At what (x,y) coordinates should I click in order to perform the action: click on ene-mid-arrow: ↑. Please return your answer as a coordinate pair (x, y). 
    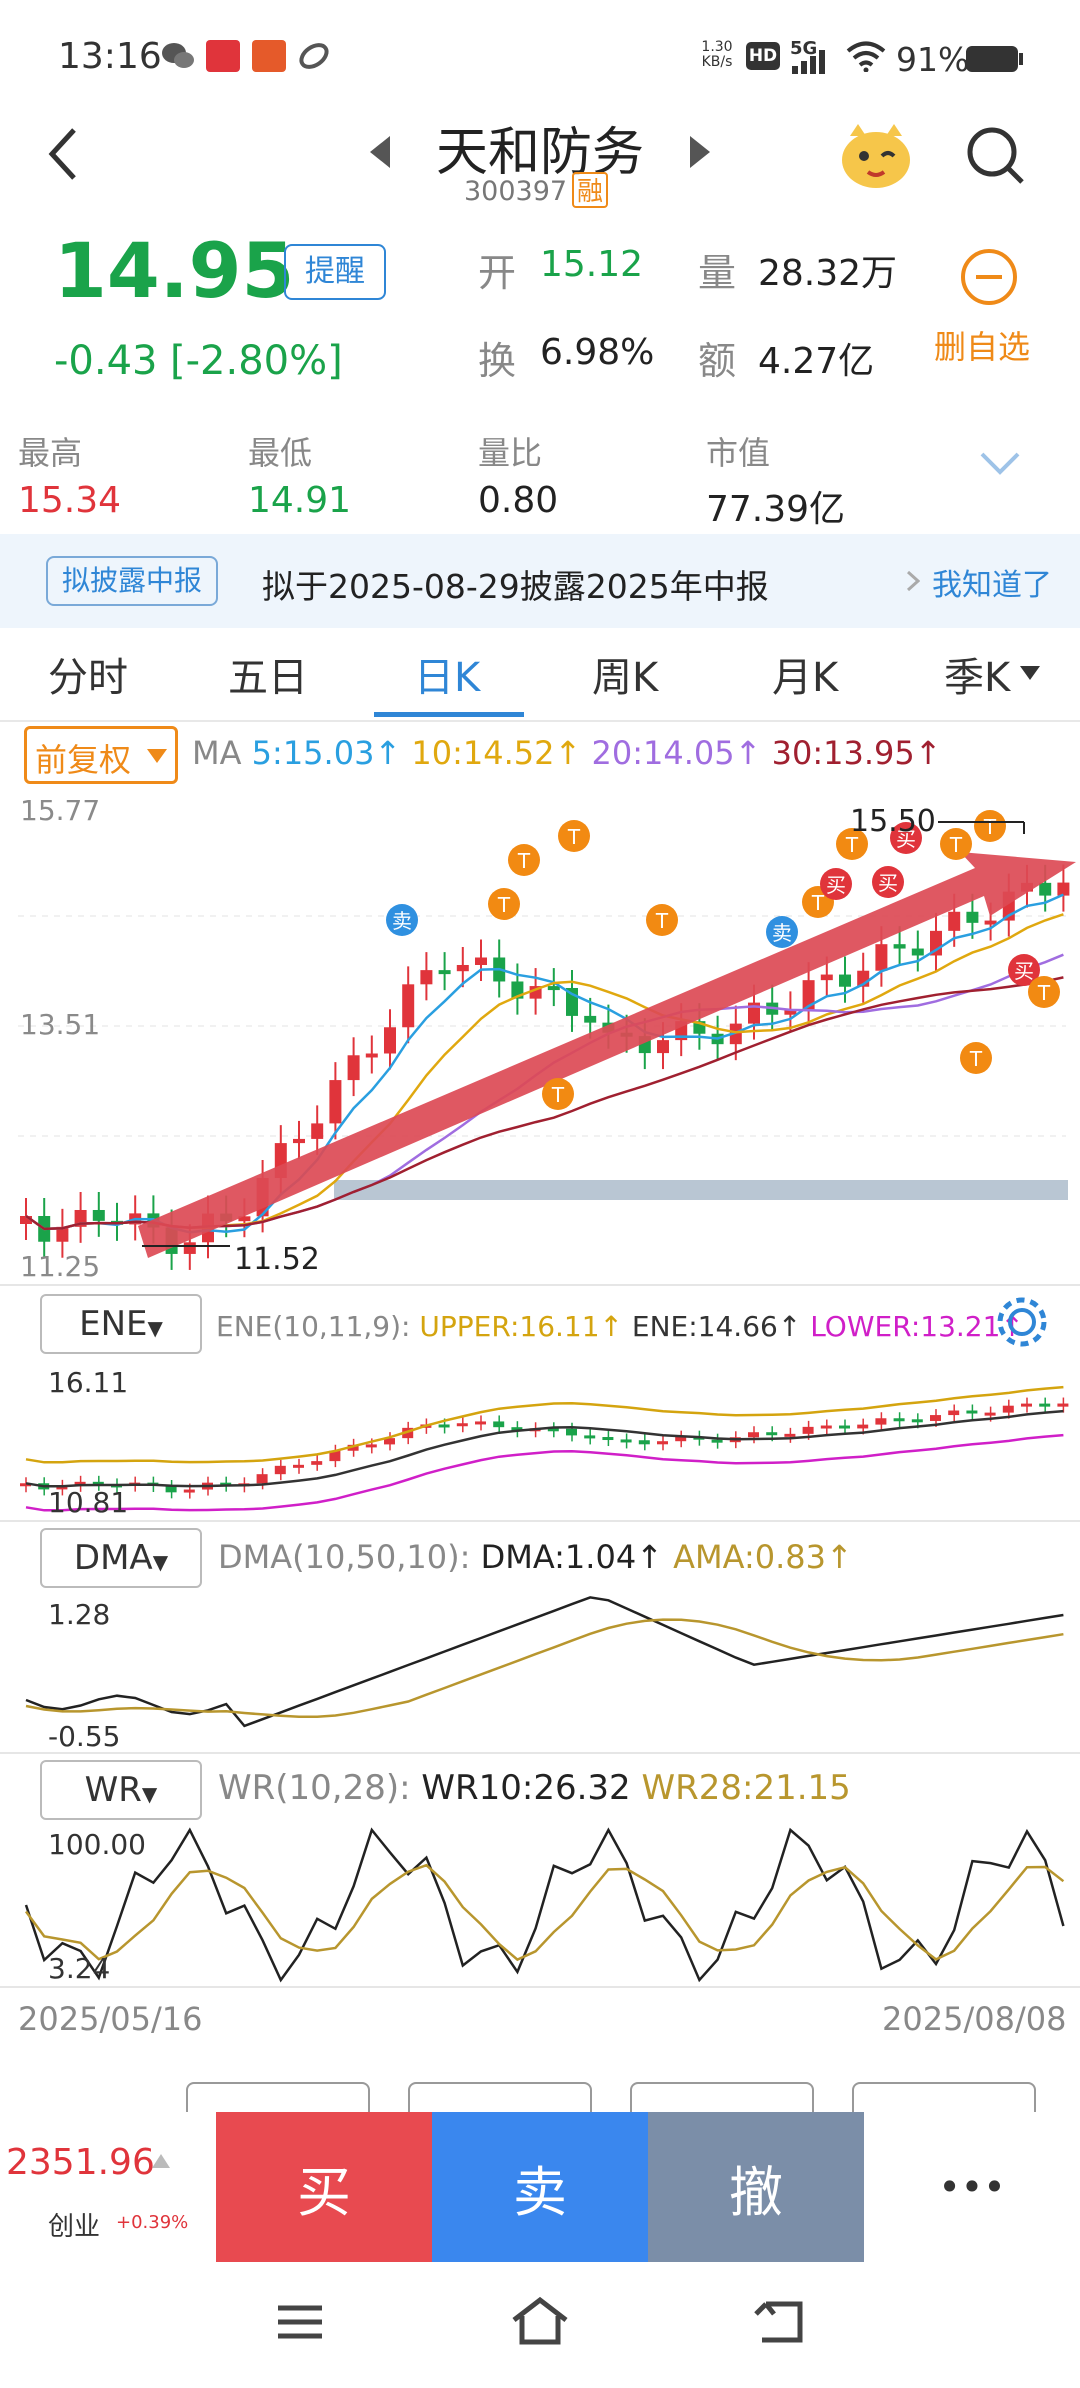
    Looking at the image, I should click on (789, 1326).